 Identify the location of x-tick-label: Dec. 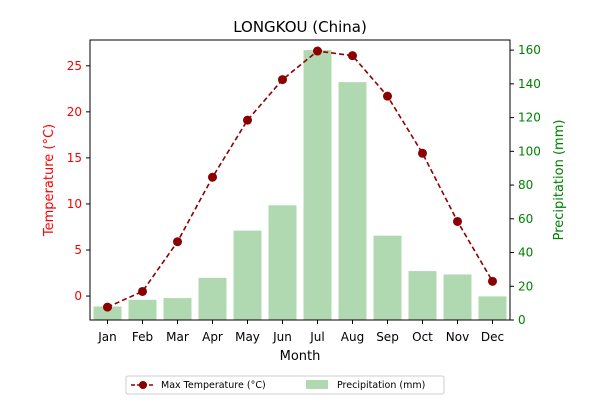
(492, 337).